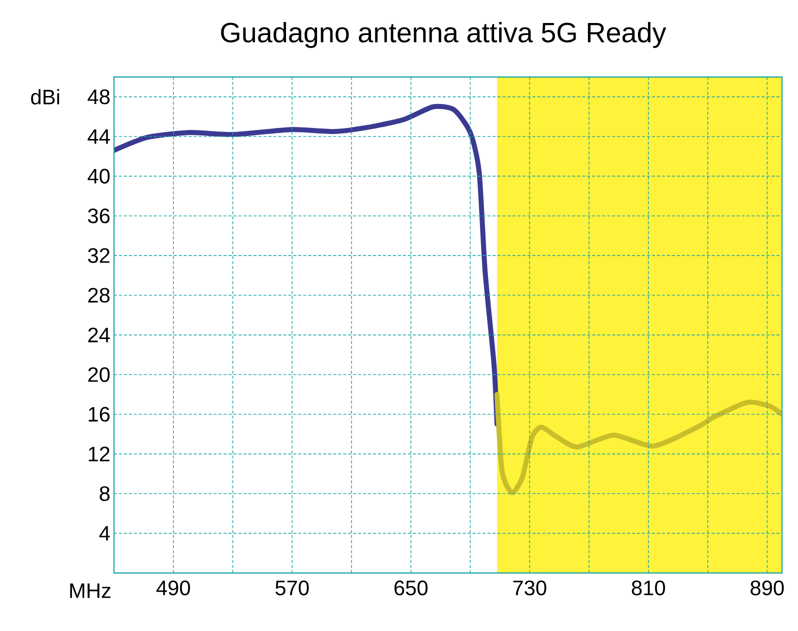 The image size is (798, 631). Describe the element at coordinates (105, 494) in the screenshot. I see `y-tick-label: 8` at that location.